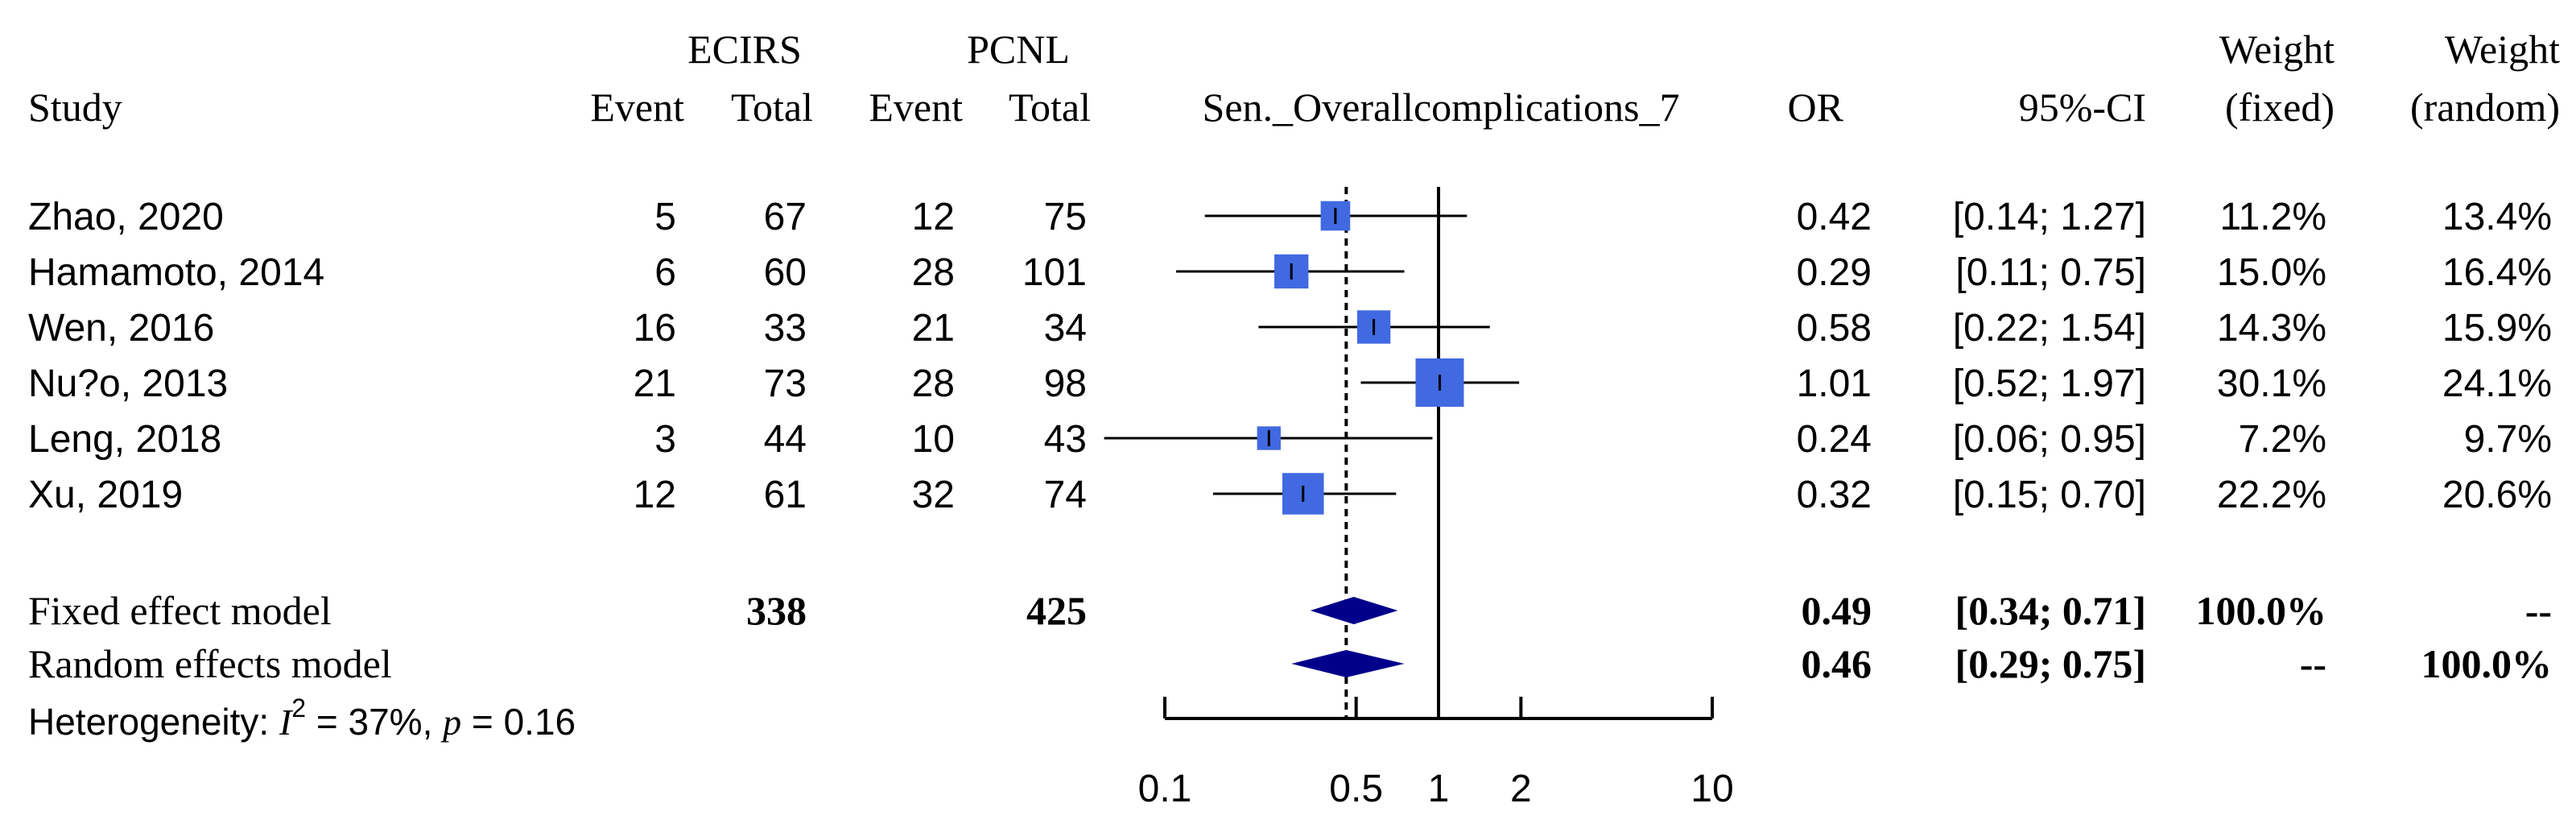 This screenshot has width=2576, height=824. What do you see at coordinates (2050, 610) in the screenshot?
I see `model-ci-value: [0.34; 0.71]` at bounding box center [2050, 610].